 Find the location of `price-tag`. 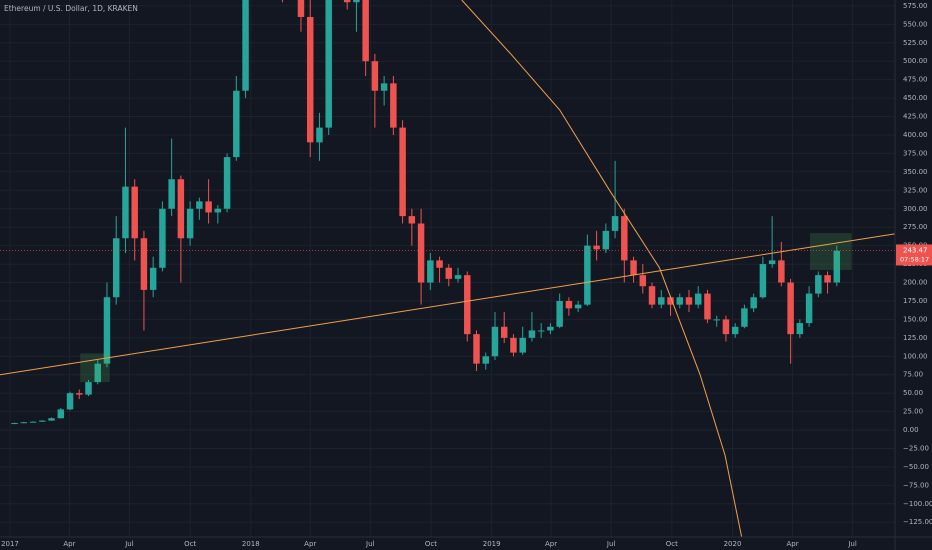

price-tag is located at coordinates (914, 255).